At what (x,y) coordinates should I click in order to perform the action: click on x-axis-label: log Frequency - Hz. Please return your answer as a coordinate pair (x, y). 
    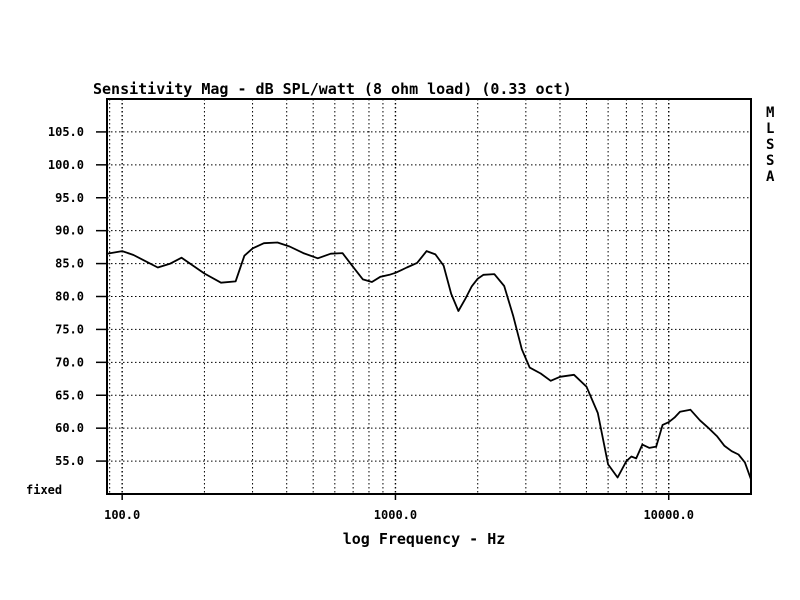
    Looking at the image, I should click on (424, 539).